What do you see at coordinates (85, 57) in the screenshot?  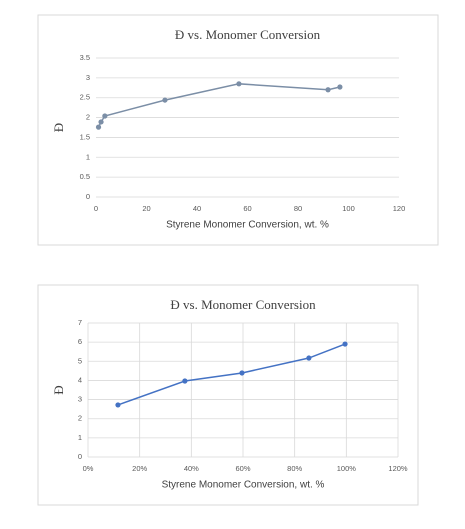 I see `y-tick-label: 3.5` at bounding box center [85, 57].